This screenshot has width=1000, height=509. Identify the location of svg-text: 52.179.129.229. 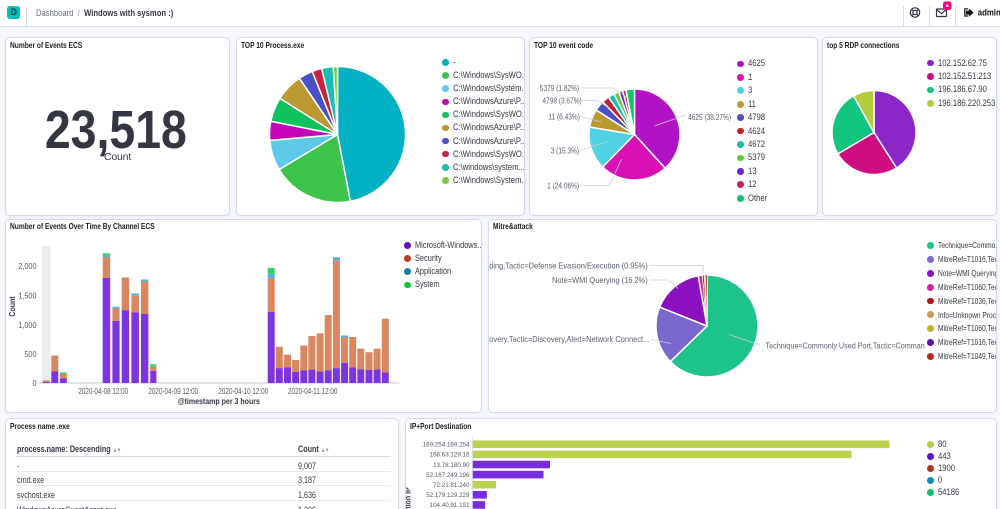
(448, 495).